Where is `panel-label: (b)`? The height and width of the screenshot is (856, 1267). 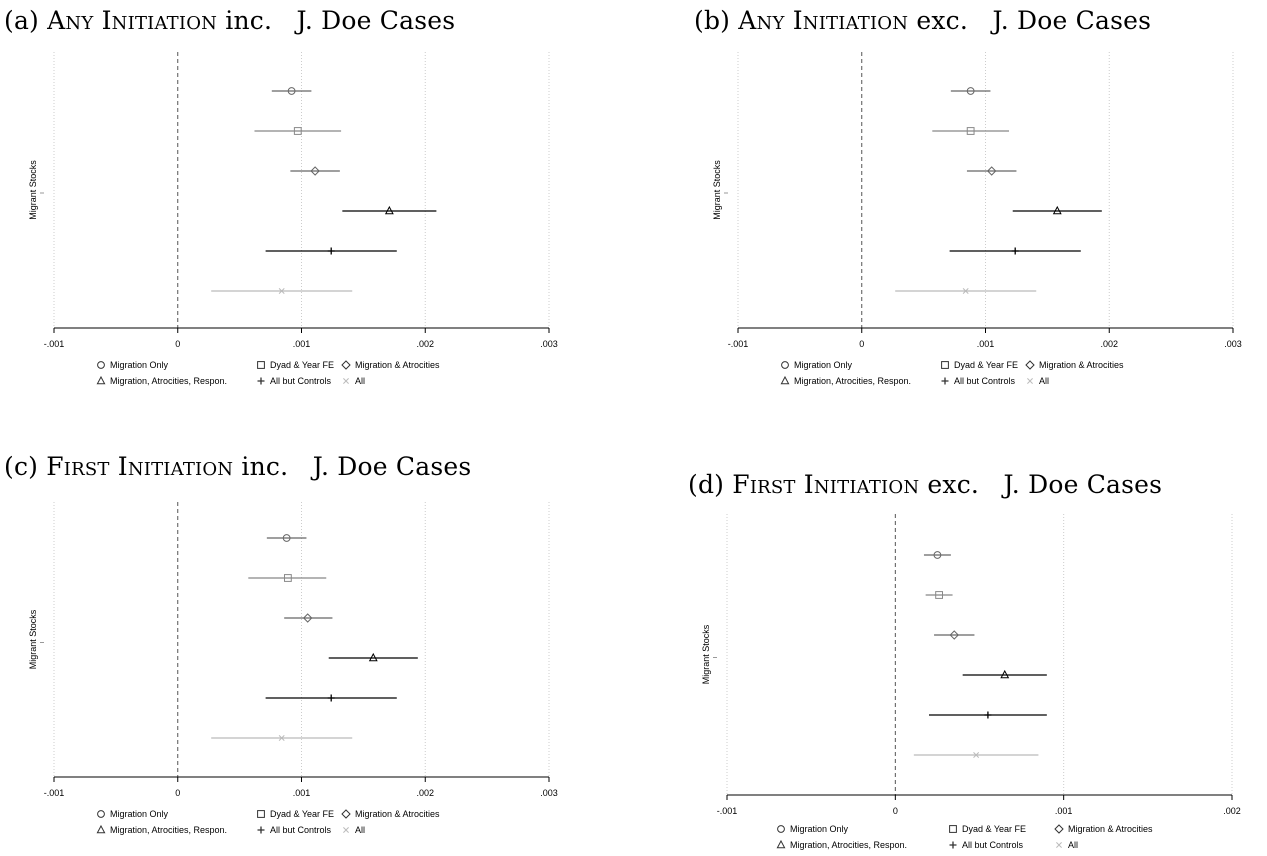 panel-label: (b) is located at coordinates (712, 20).